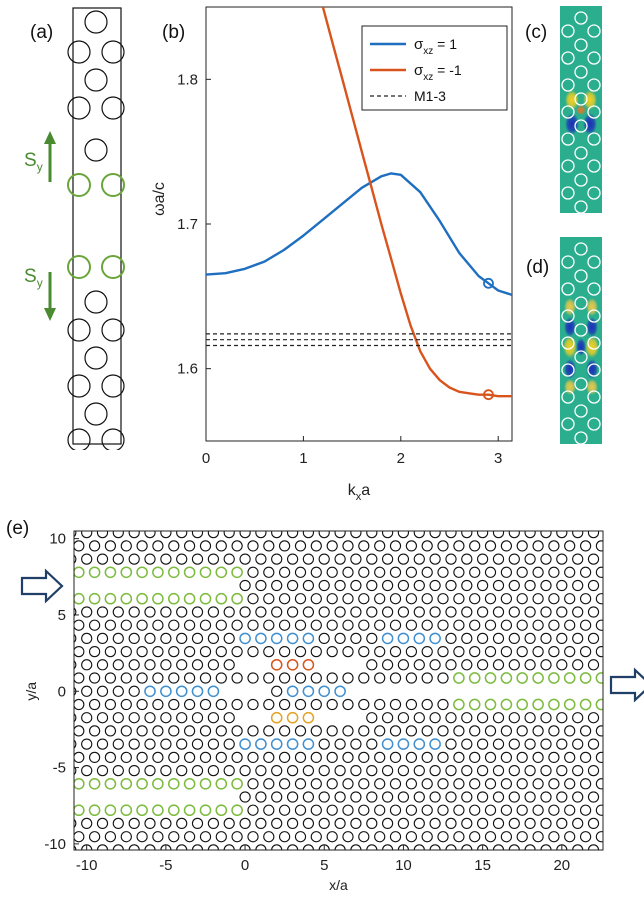 Image resolution: width=644 pixels, height=897 pixels. I want to click on field-lobe, so click(592, 327).